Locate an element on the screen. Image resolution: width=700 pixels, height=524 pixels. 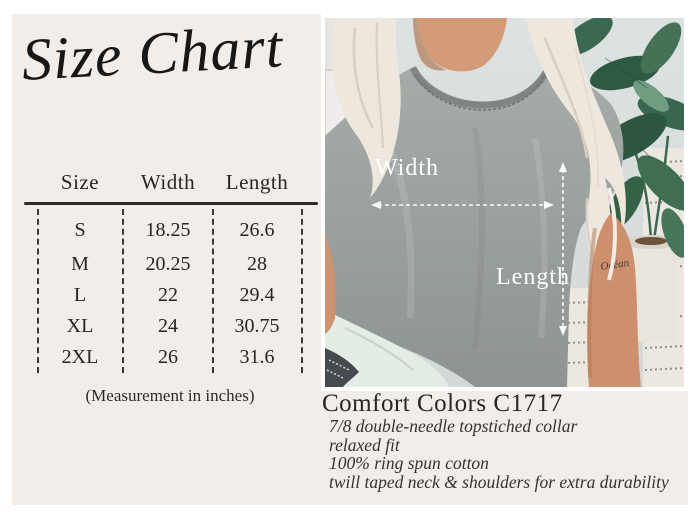
table-cell-length: 31.6 is located at coordinates (257, 357).